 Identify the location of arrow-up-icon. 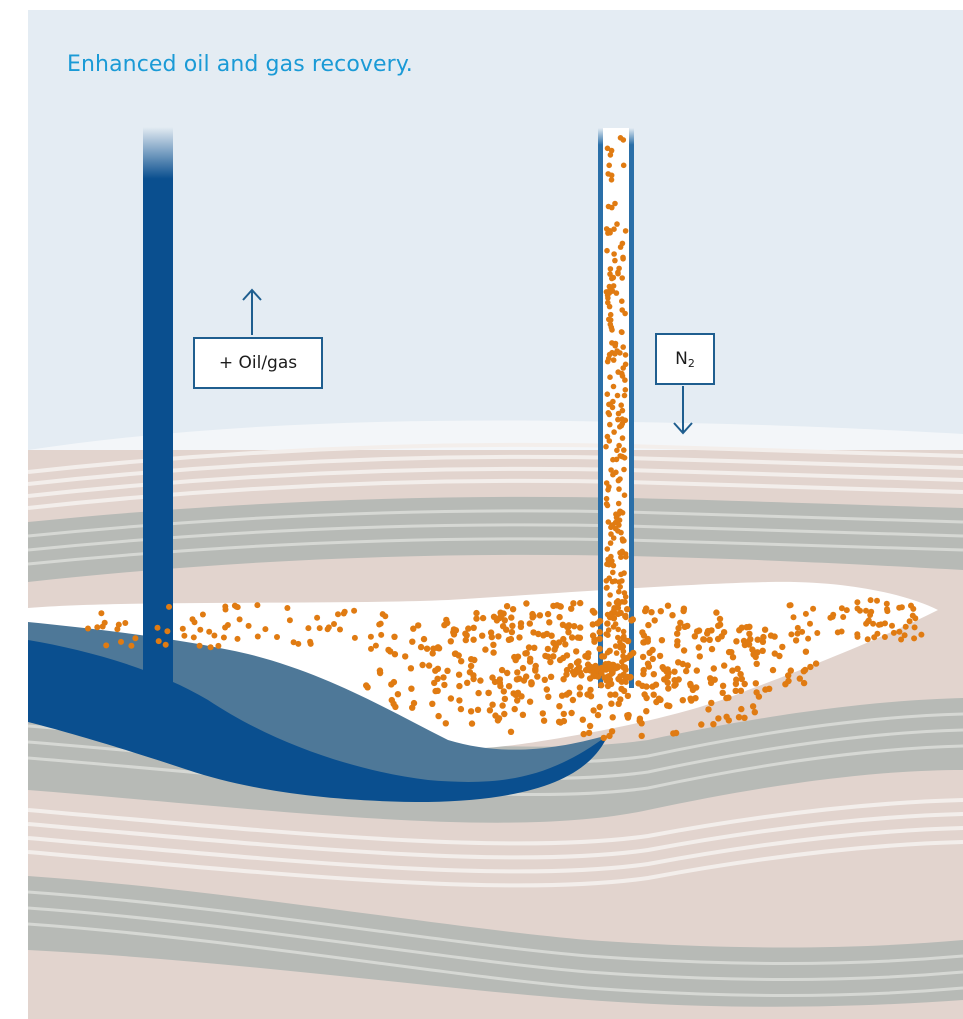
(252, 311).